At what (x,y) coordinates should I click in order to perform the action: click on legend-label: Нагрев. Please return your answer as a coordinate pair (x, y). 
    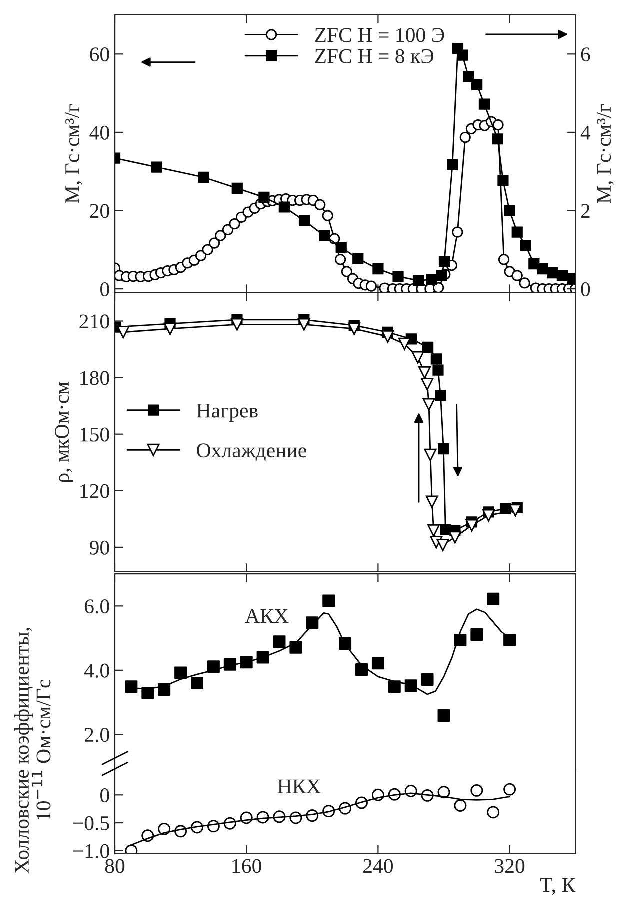
    Looking at the image, I should click on (227, 413).